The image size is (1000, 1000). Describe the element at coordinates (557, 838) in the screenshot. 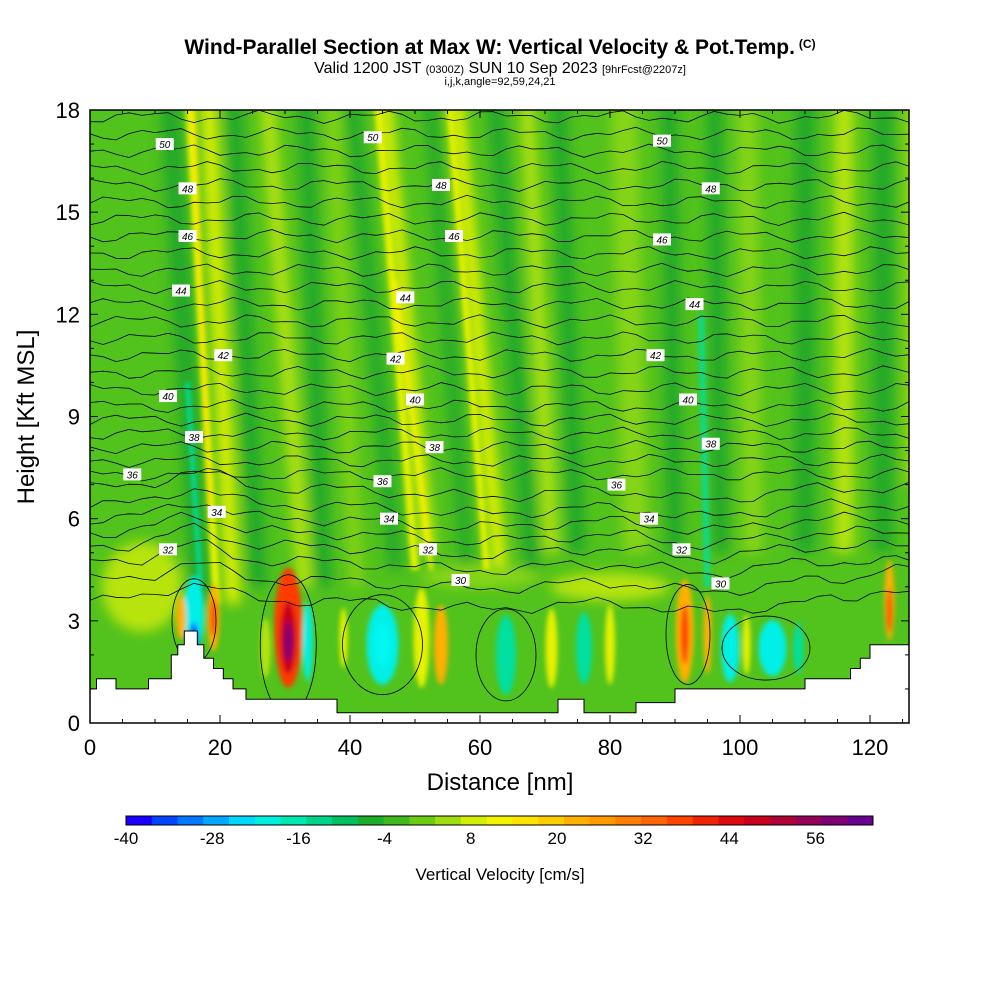

I see `colorbar-tick-label: 20` at that location.